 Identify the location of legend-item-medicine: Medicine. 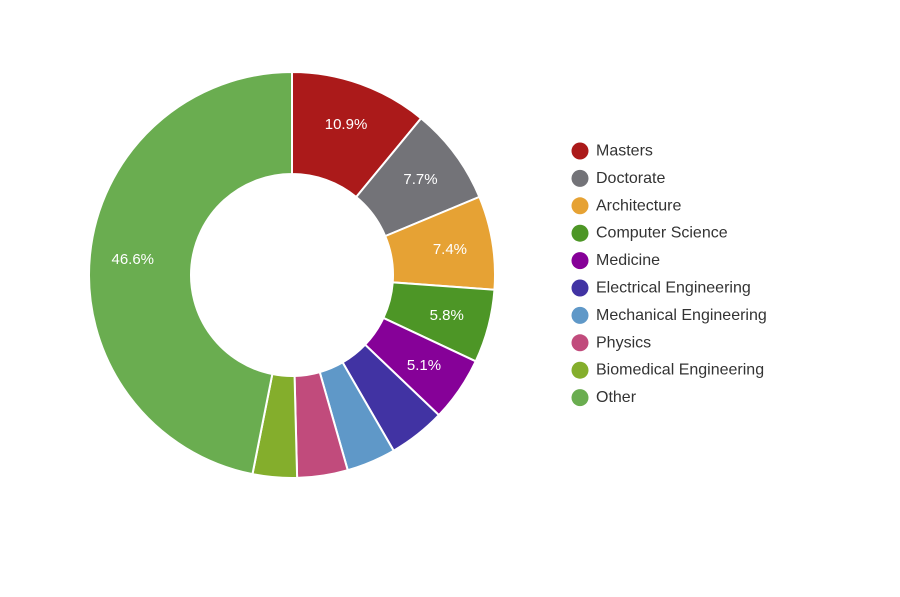
(615, 261).